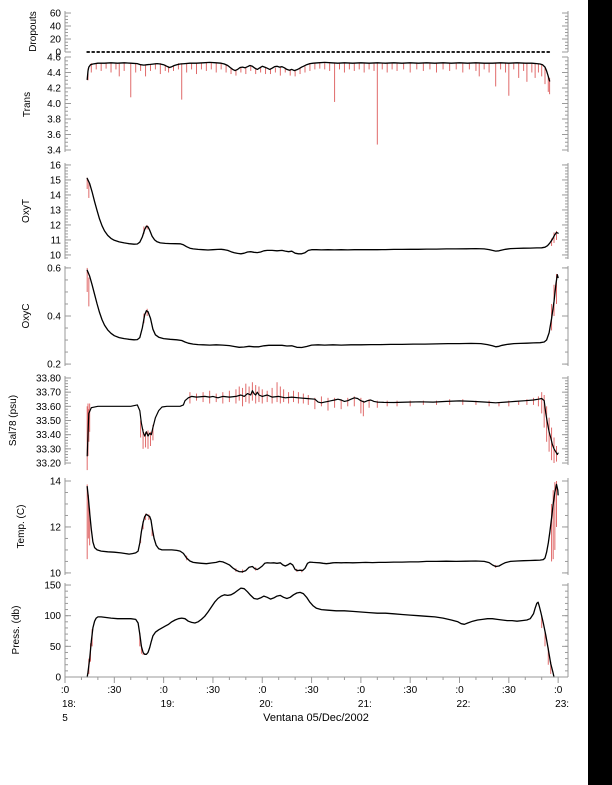 This screenshot has width=612, height=785. Describe the element at coordinates (48, 378) in the screenshot. I see `ytick-label: 33.80` at that location.